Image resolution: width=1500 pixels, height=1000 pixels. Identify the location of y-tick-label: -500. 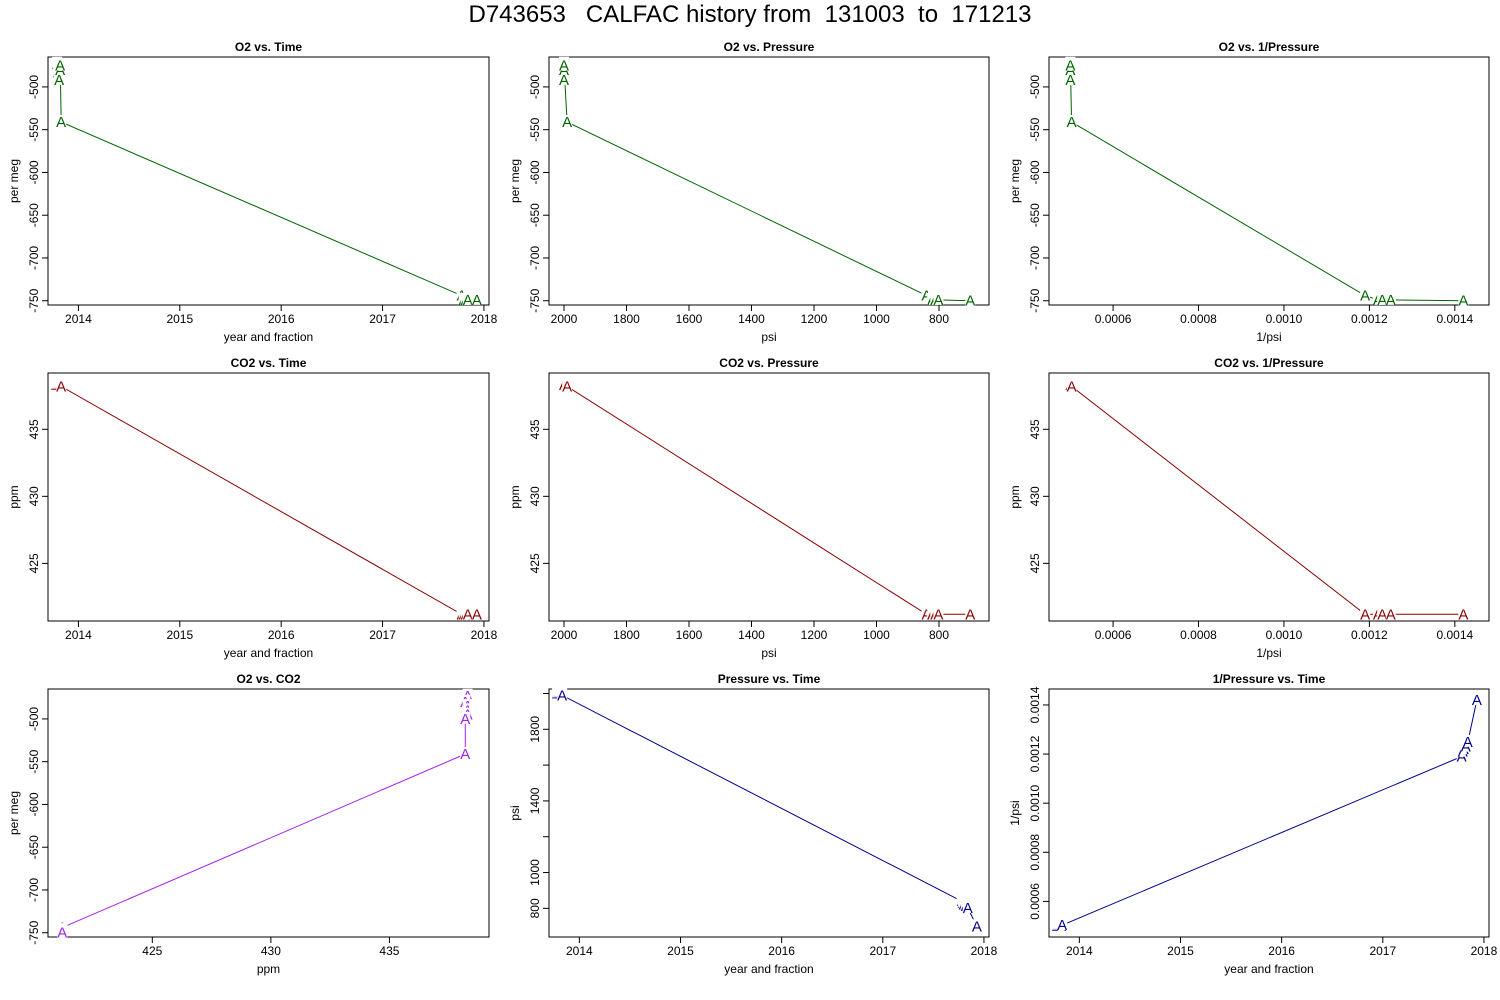
(1035, 87).